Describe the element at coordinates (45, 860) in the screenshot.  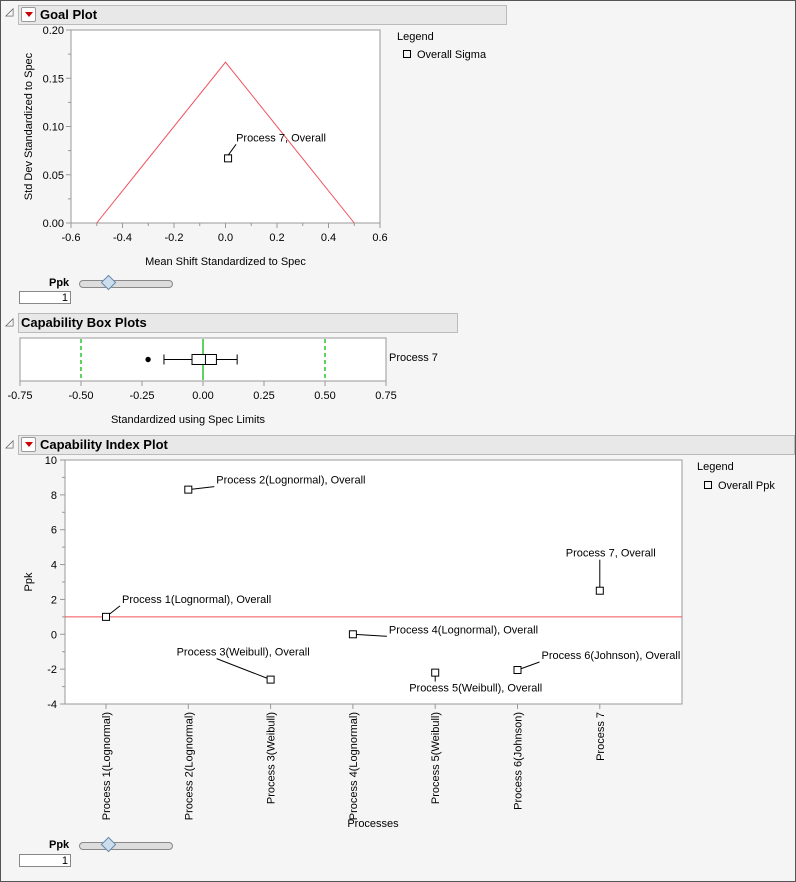
I see `index-ppk-input: 1` at that location.